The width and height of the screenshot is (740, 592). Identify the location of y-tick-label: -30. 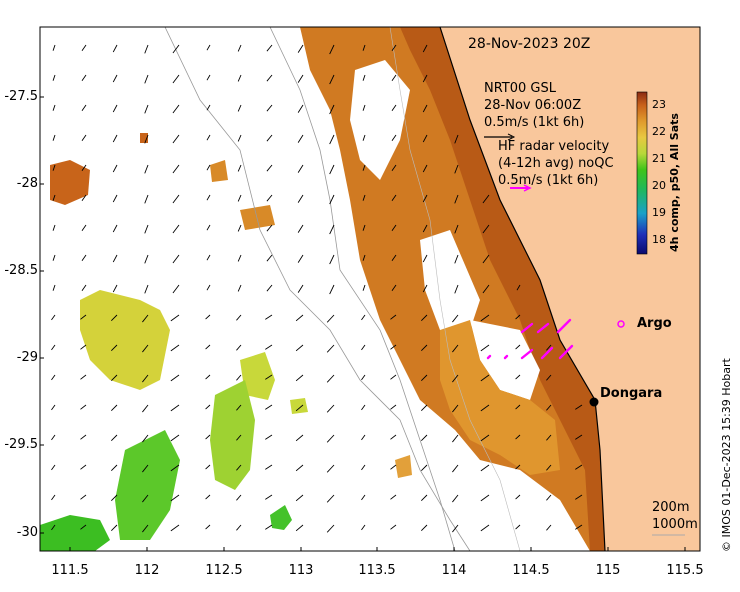
(27, 532).